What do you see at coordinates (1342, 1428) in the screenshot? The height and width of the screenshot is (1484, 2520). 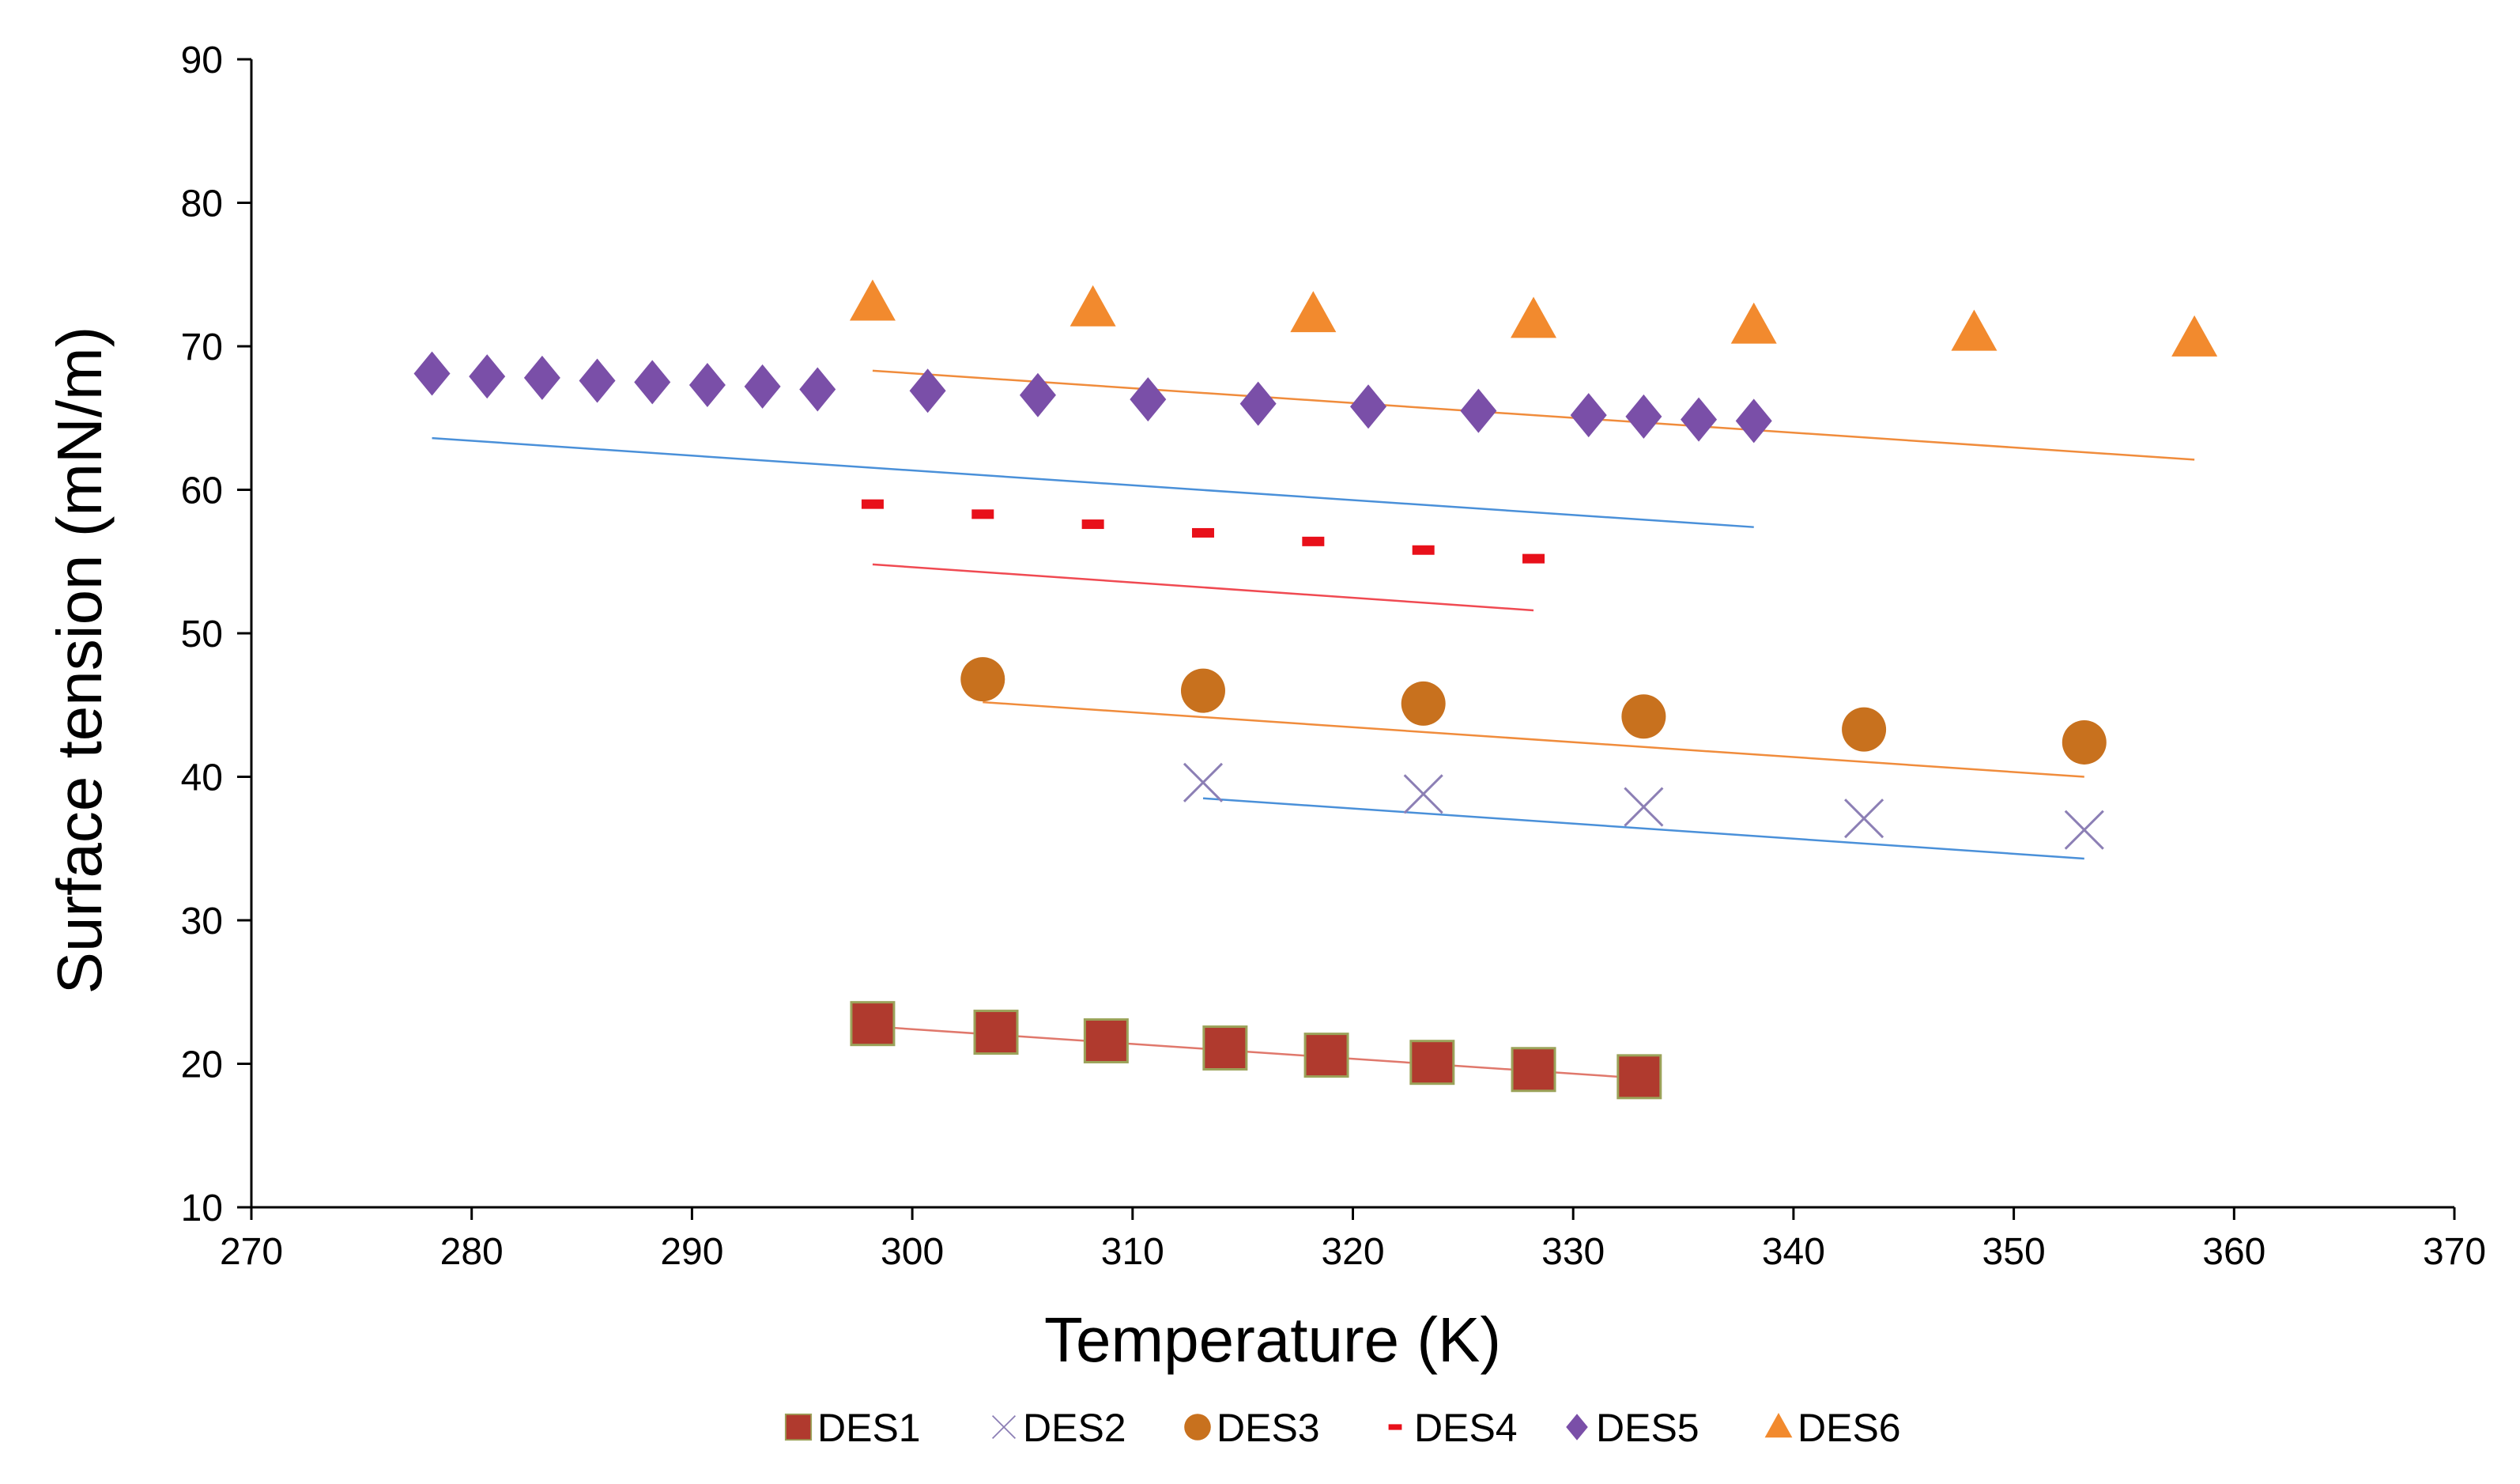 I see `legend: DES1 DES2 DES3 DES4 DES5 DES6` at bounding box center [1342, 1428].